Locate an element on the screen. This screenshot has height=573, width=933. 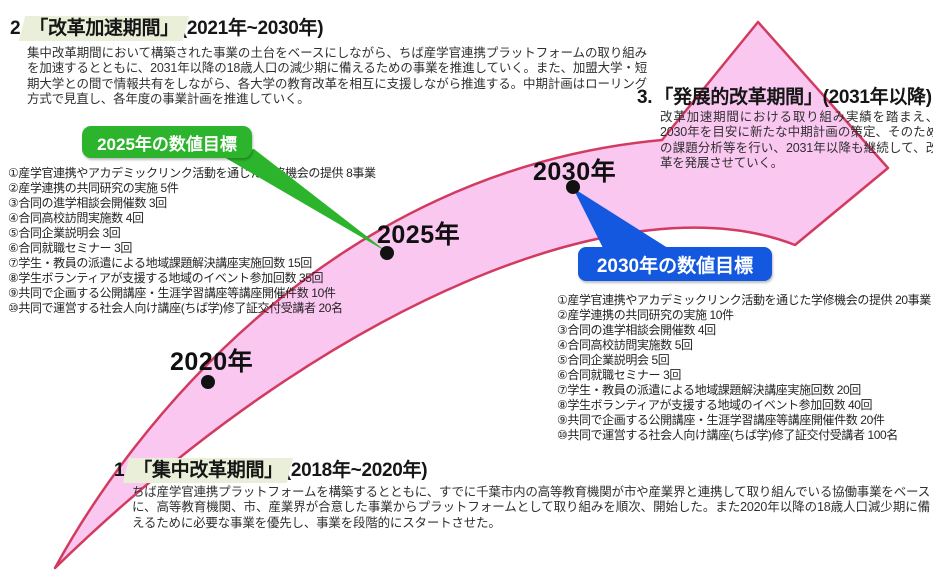
goal-2030-item: ④合同高校訪問実施数 5回 is located at coordinates (625, 345).